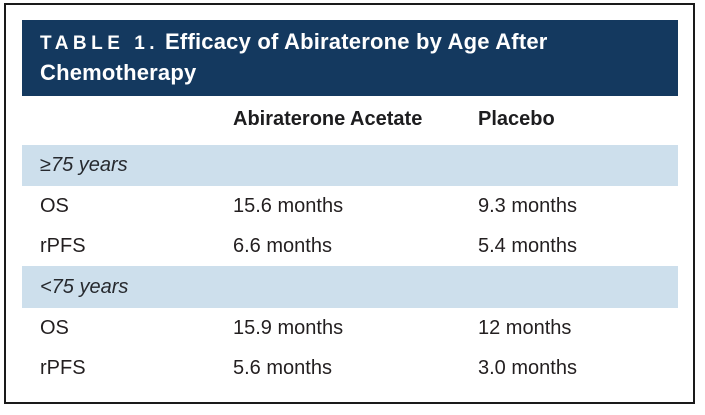 The height and width of the screenshot is (415, 705). I want to click on table-row-os-under-75: OS 15.9 months 12 months, so click(350, 328).